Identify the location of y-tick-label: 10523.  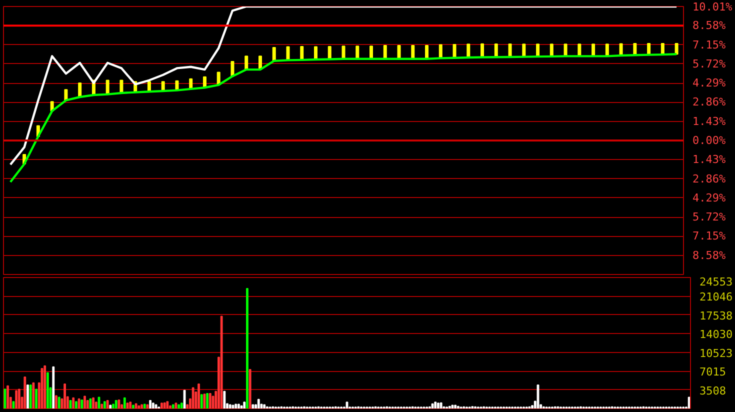
(716, 353).